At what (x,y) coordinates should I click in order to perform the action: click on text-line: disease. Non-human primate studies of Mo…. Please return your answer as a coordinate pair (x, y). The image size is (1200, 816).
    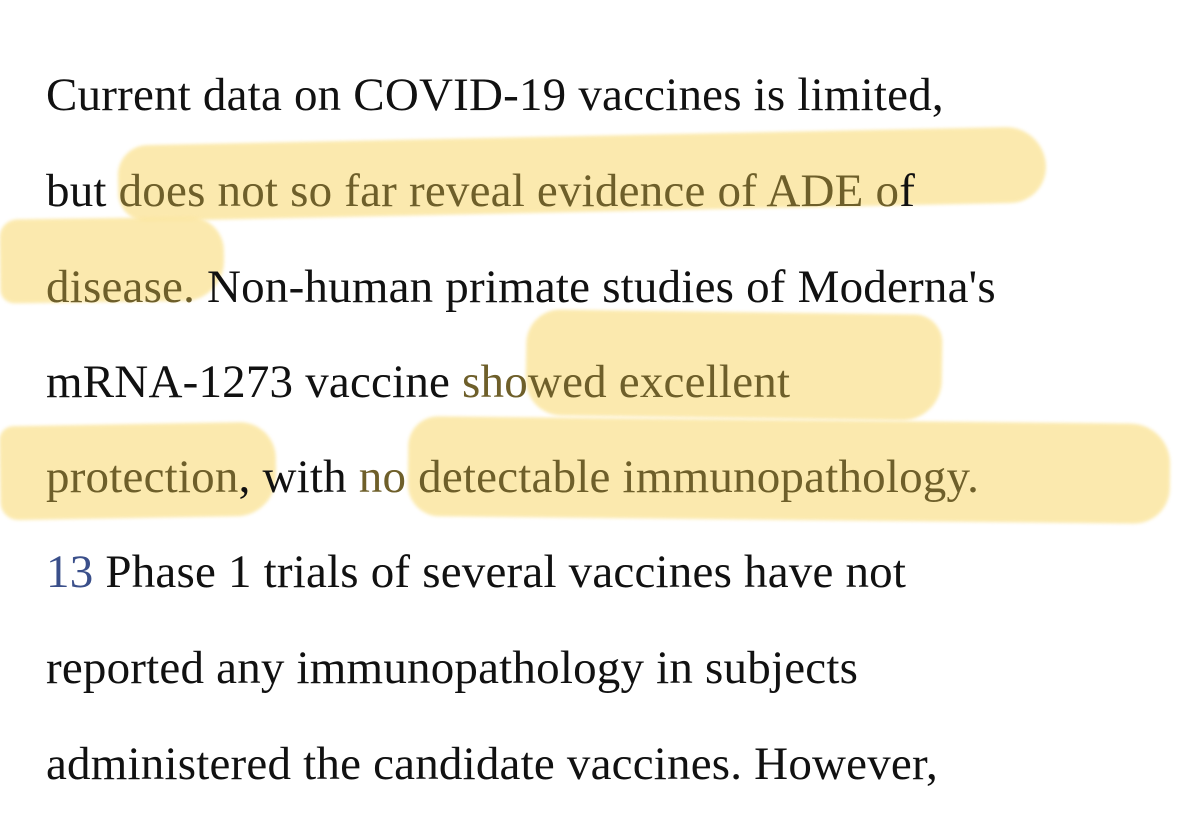
    Looking at the image, I should click on (521, 287).